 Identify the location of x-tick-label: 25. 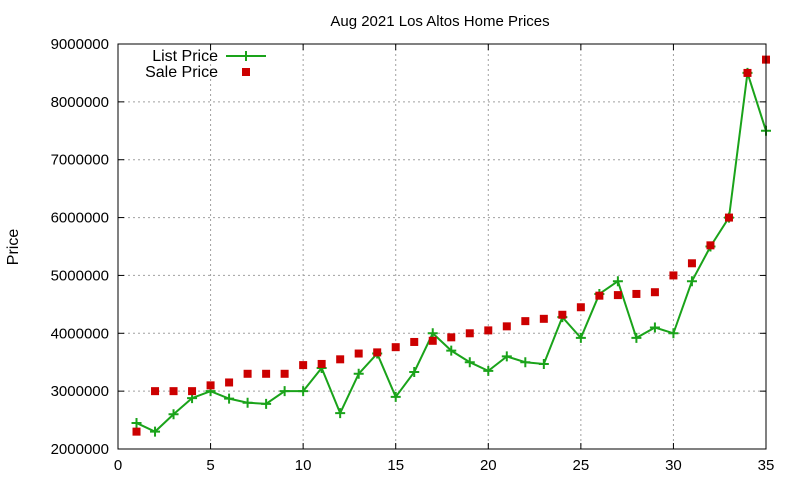
(581, 465).